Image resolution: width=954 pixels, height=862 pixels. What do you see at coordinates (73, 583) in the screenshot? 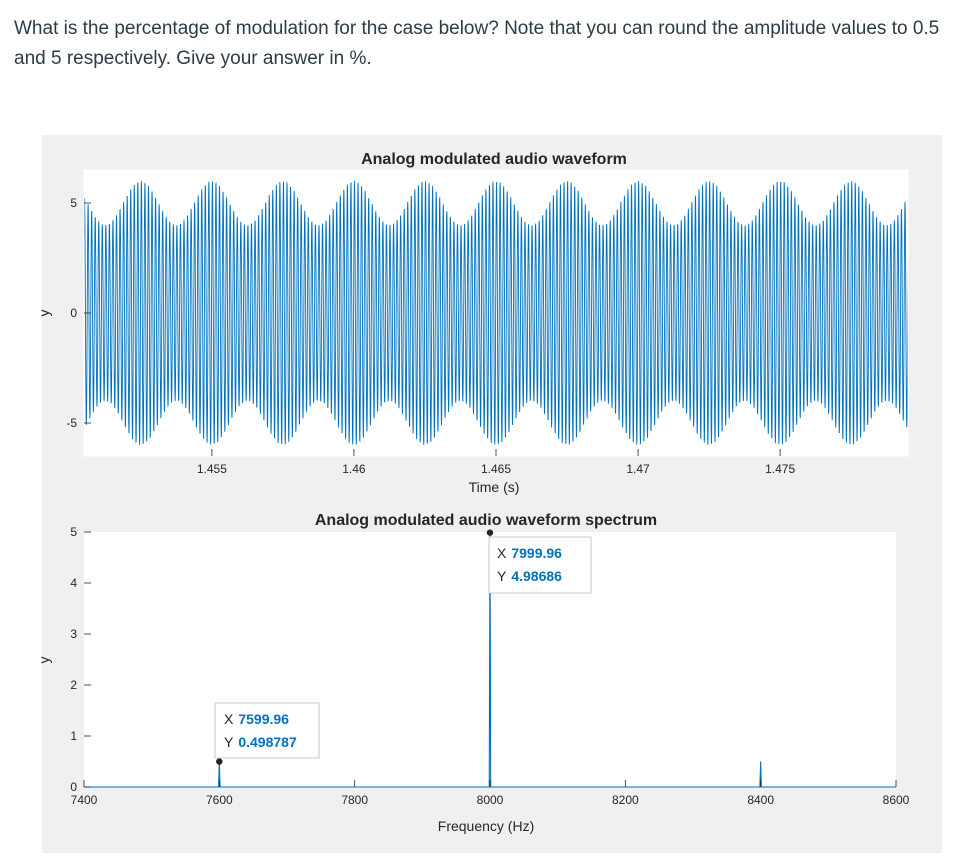
I see `spectrum-y-tick-label: 4` at bounding box center [73, 583].